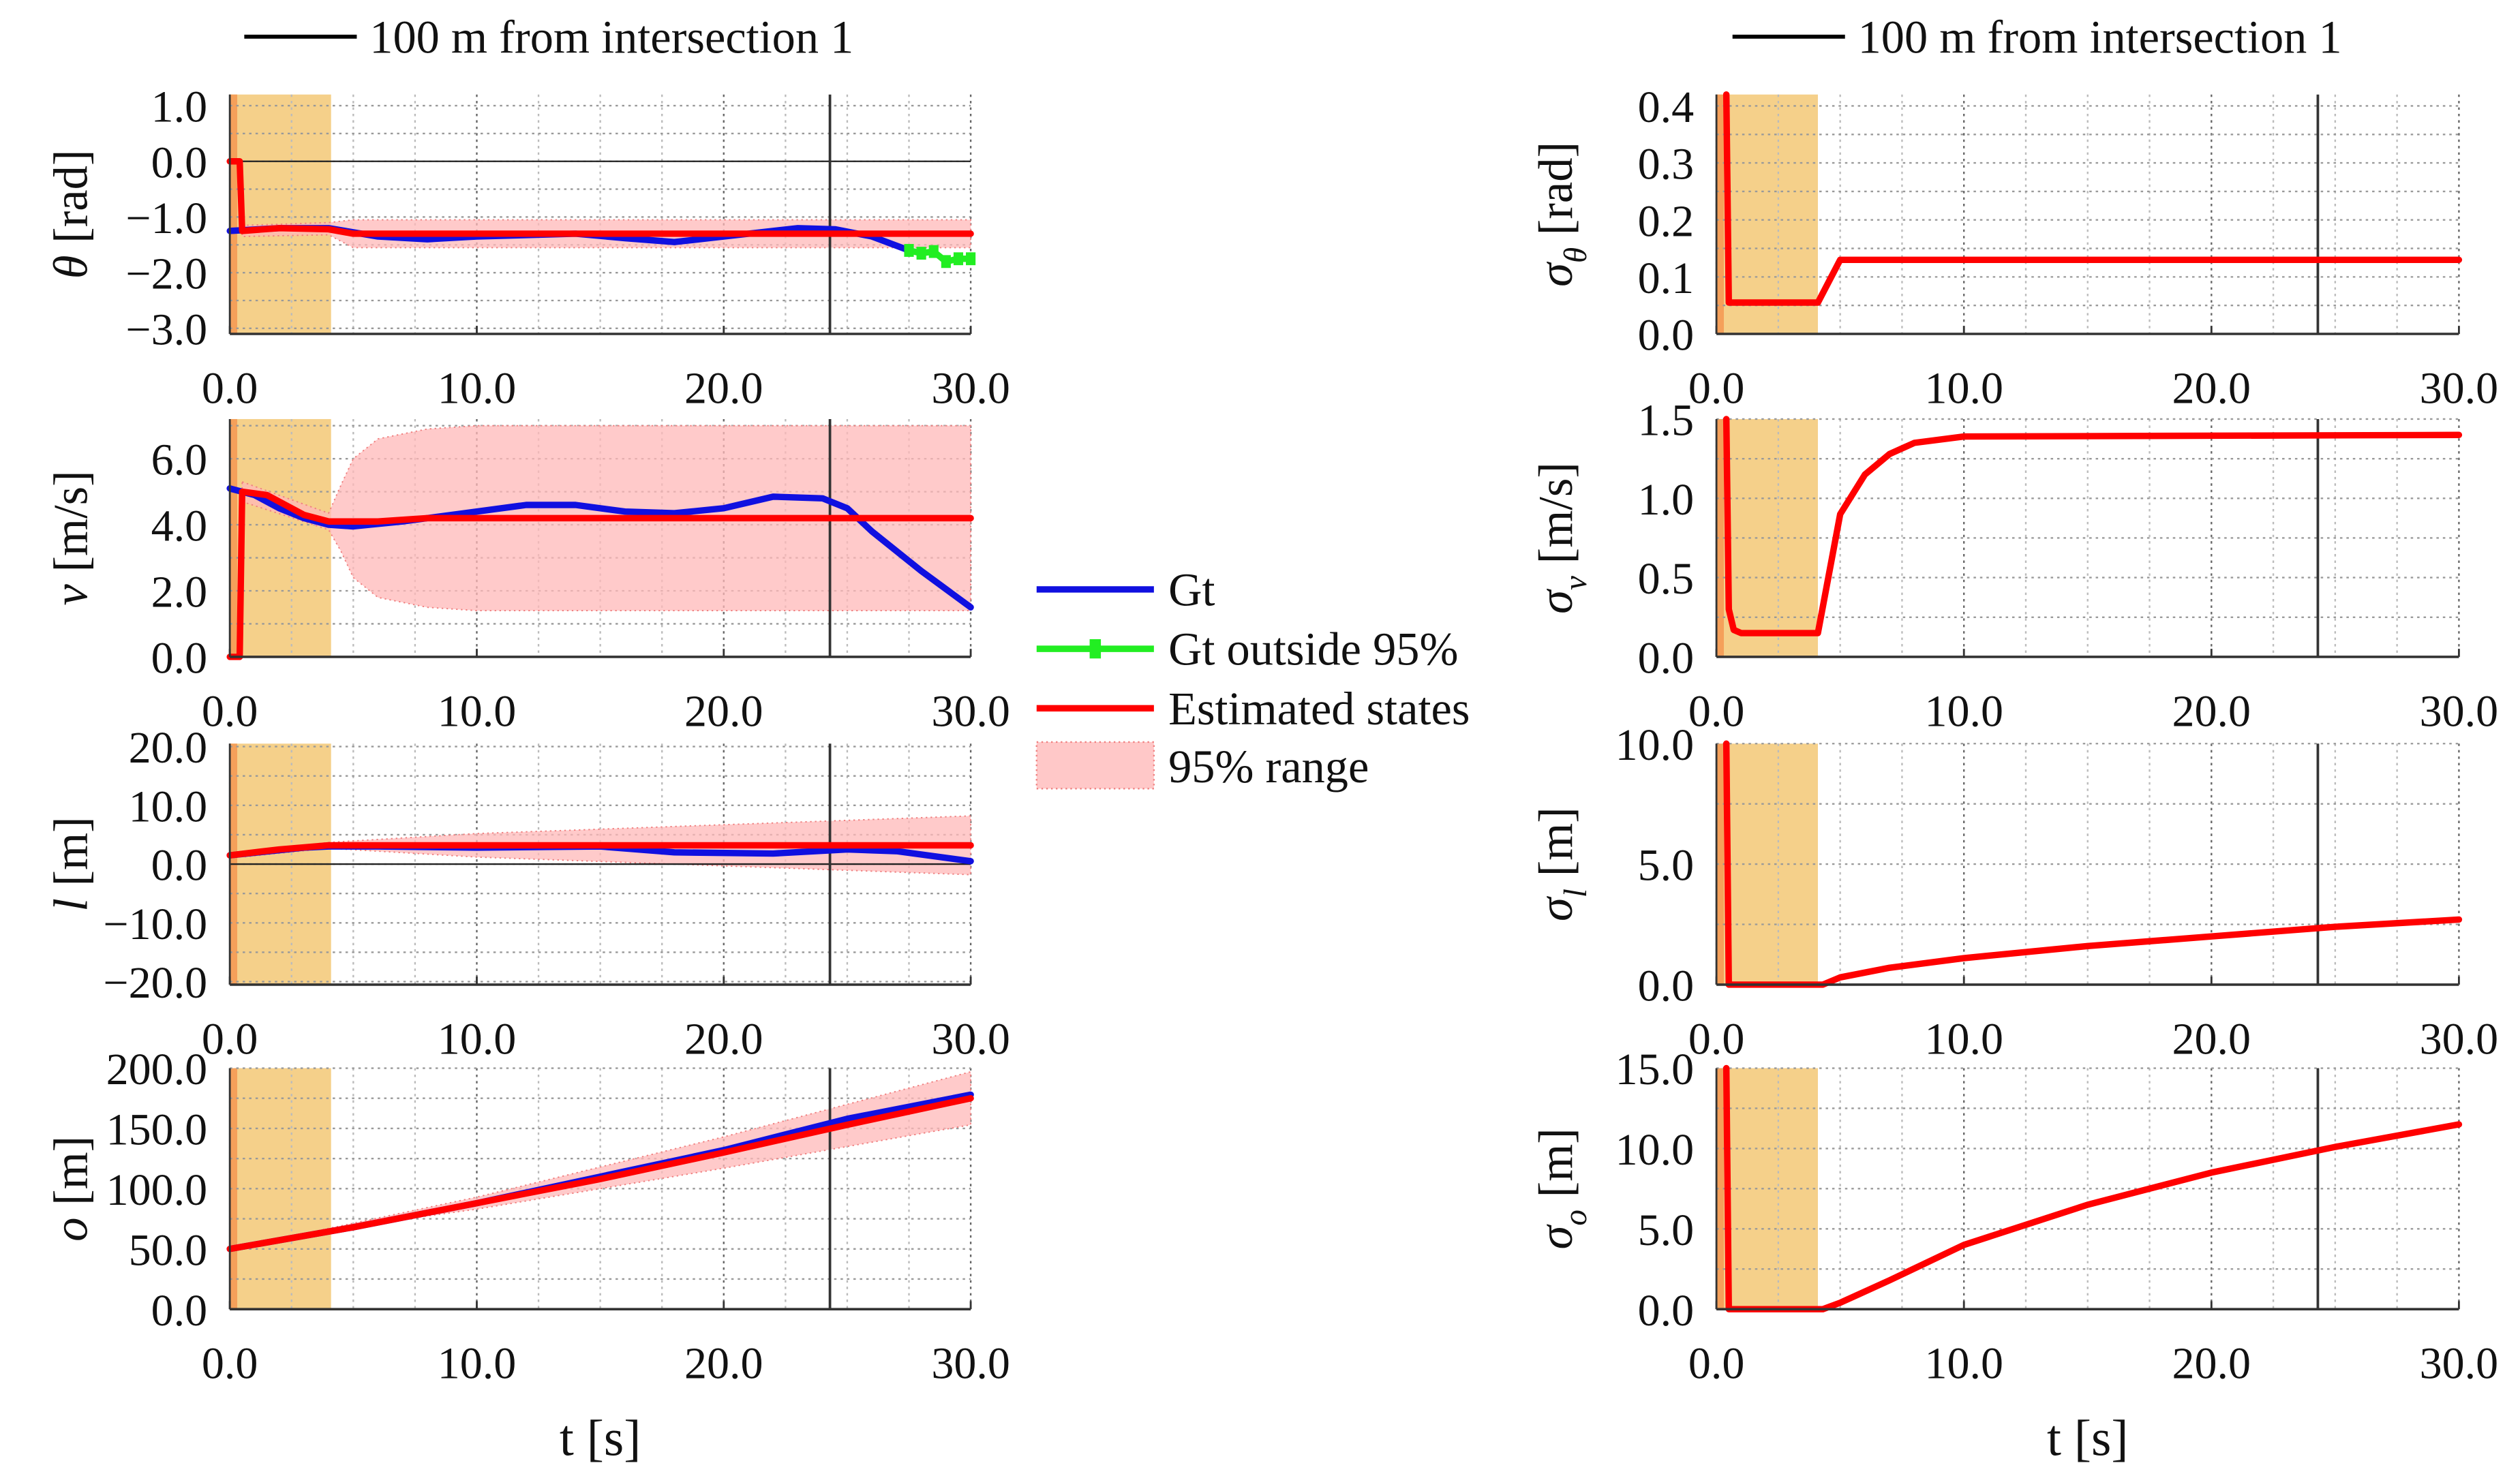  I want to click on legend-item: 95% range, so click(1202, 767).